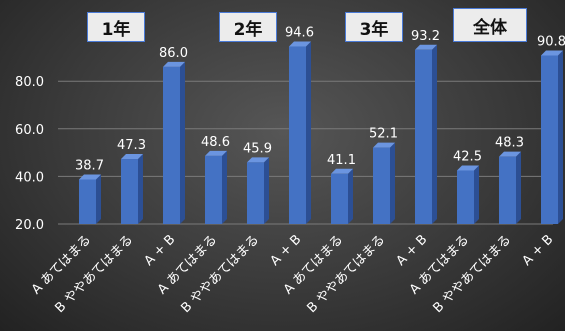 The width and height of the screenshot is (565, 331). Describe the element at coordinates (509, 143) in the screenshot. I see `data-label: 48.3` at that location.